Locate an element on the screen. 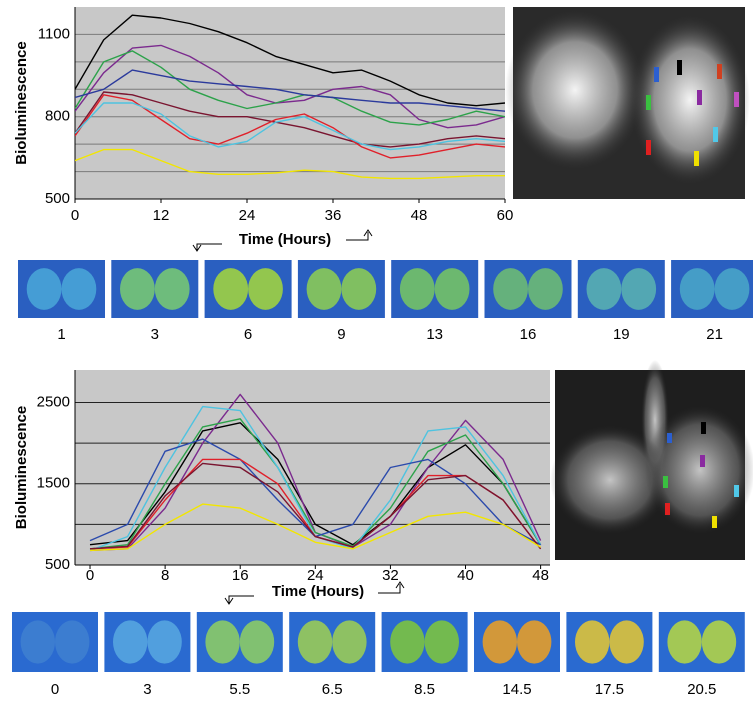 The height and width of the screenshot is (703, 753). frame-label: 6 is located at coordinates (248, 334).